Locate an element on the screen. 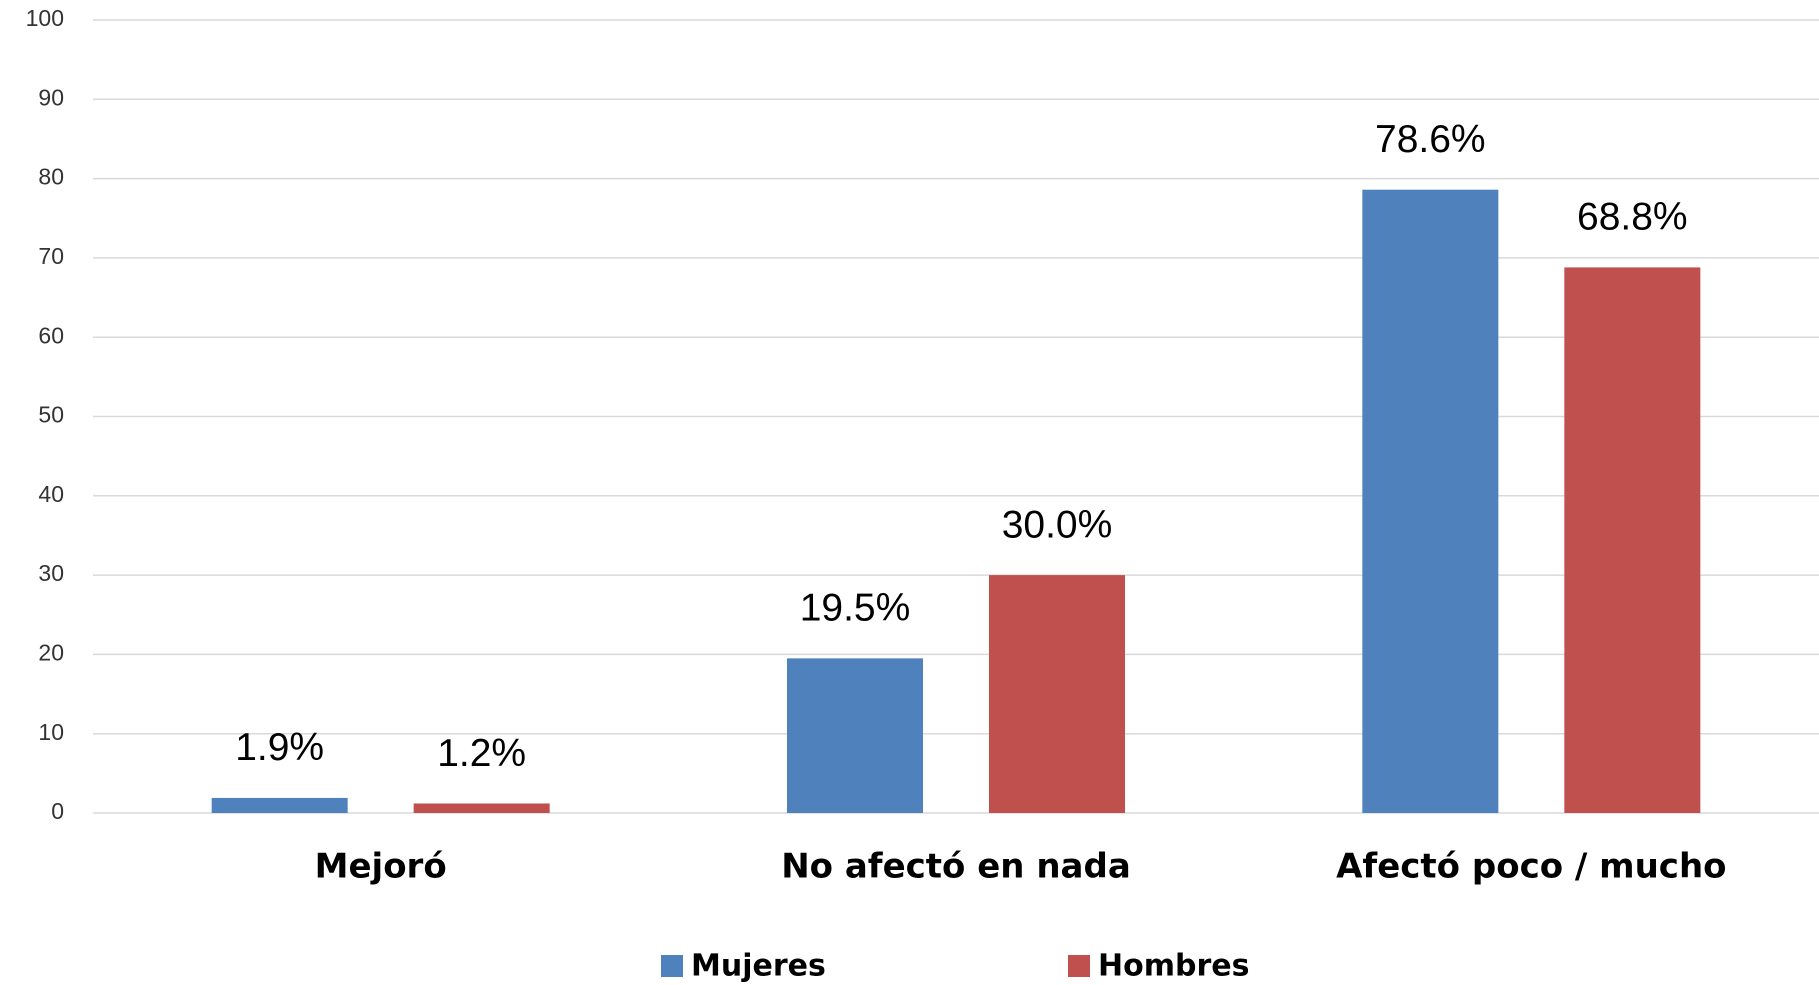  x-tick-label: No afectó en nada is located at coordinates (956, 867).